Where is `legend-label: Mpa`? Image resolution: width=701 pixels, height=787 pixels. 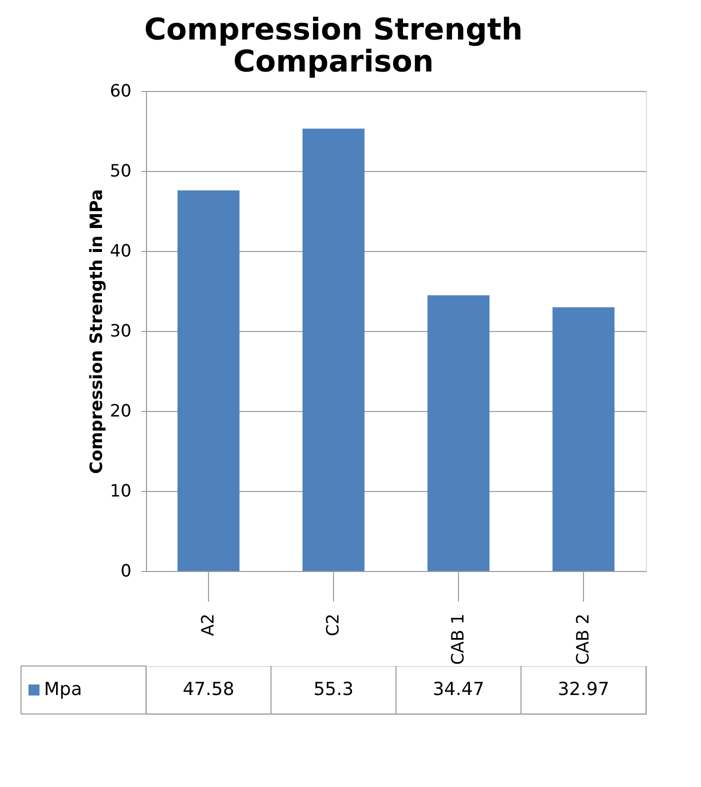 legend-label: Mpa is located at coordinates (63, 689).